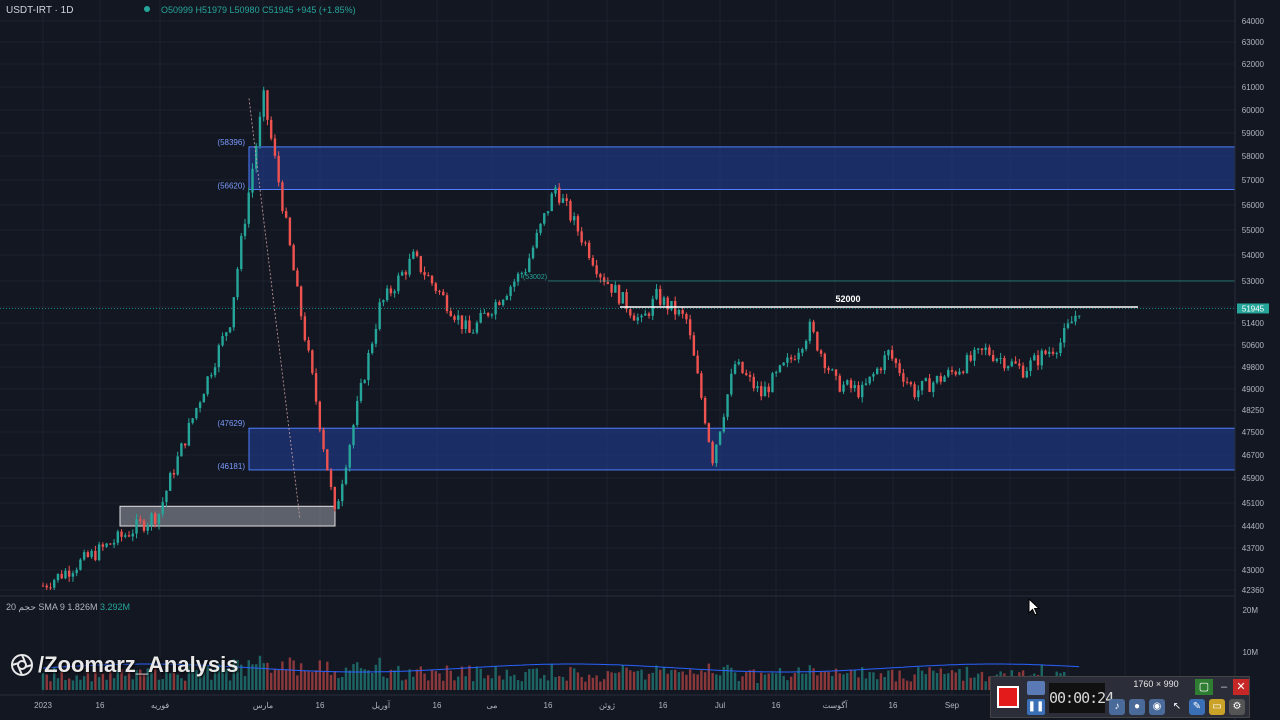 The width and height of the screenshot is (1280, 720). What do you see at coordinates (1253, 281) in the screenshot?
I see `price-tick-label: 53000` at bounding box center [1253, 281].